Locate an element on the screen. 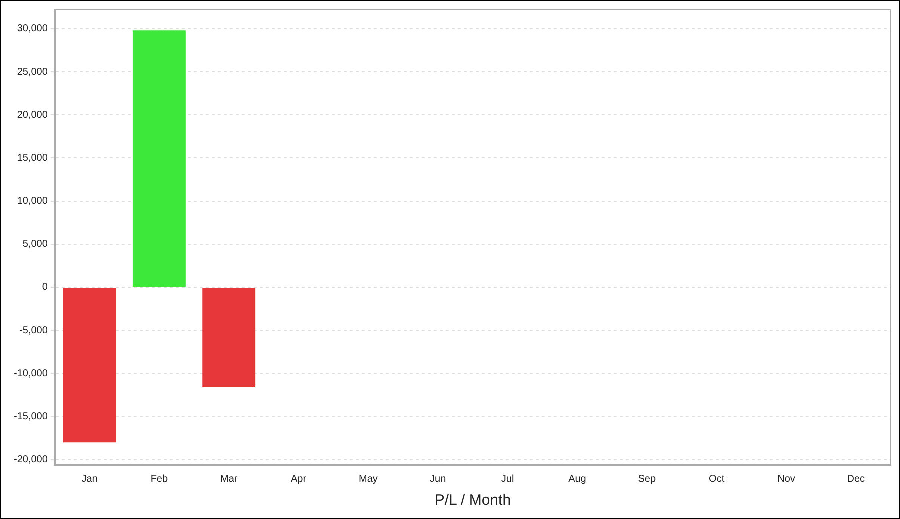 The width and height of the screenshot is (900, 519). x-tick-label: May is located at coordinates (368, 479).